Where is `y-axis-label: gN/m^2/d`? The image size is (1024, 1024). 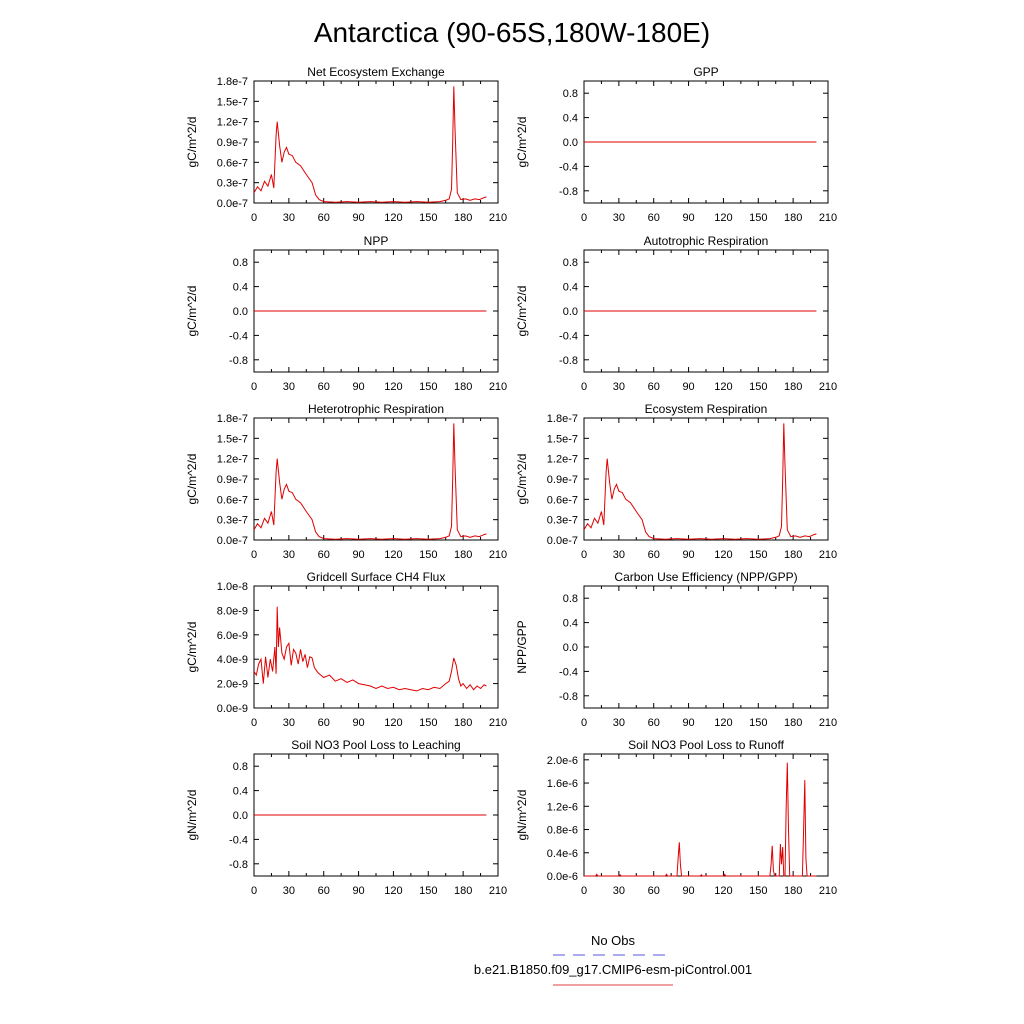
y-axis-label: gN/m^2/d is located at coordinates (522, 815).